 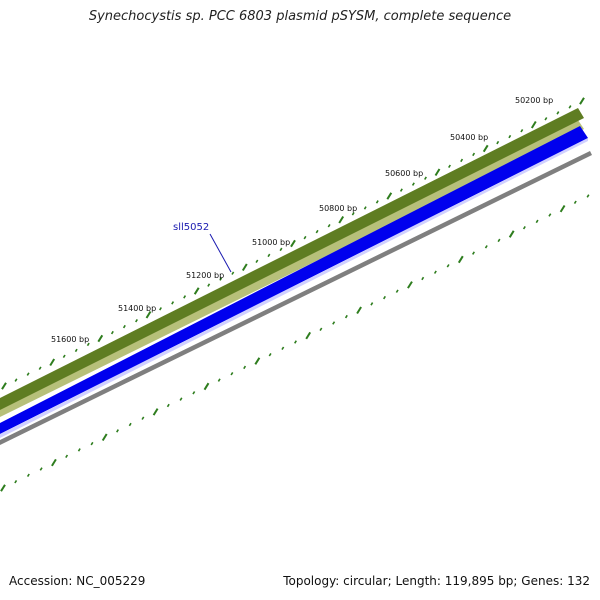 What do you see at coordinates (418, 581) in the screenshot?
I see `length-label: Length:` at bounding box center [418, 581].